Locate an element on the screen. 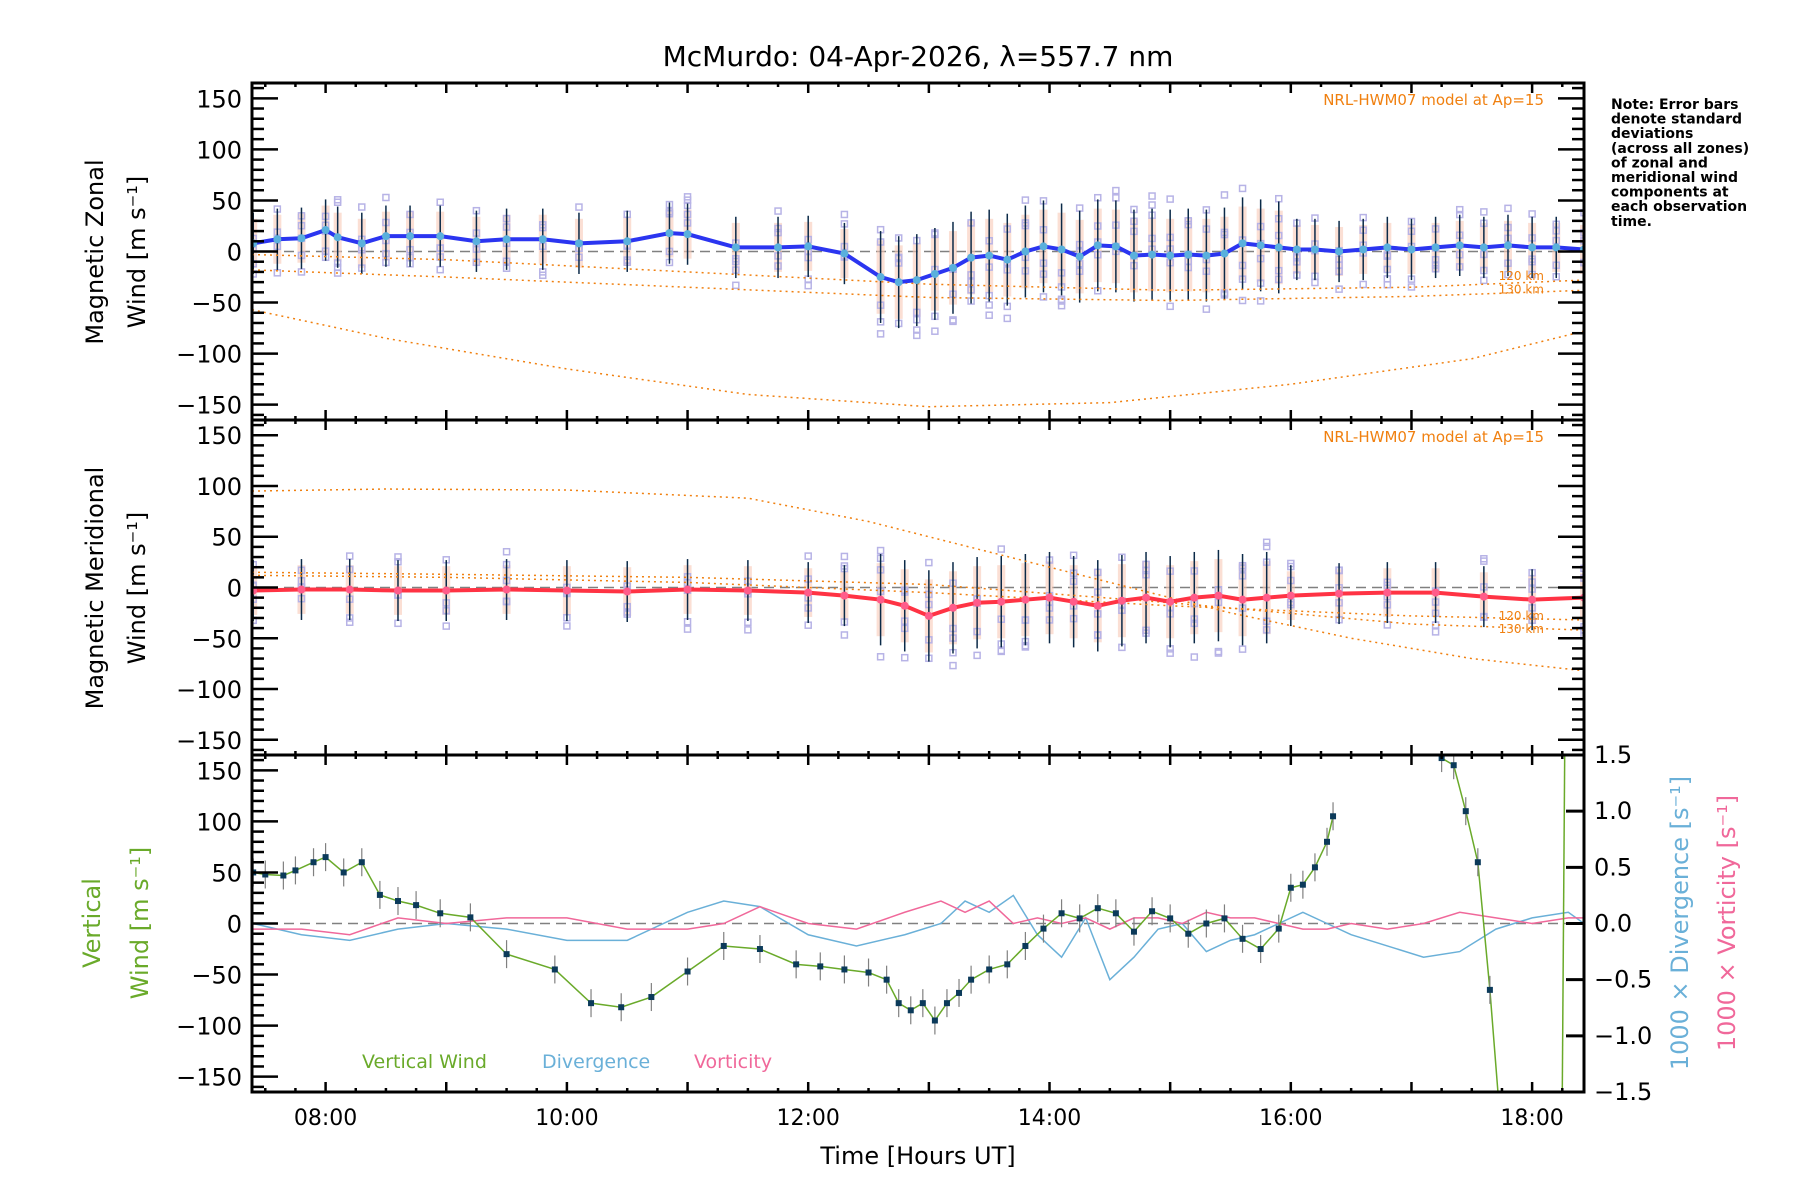  plot-area is located at coordinates (918, 580).